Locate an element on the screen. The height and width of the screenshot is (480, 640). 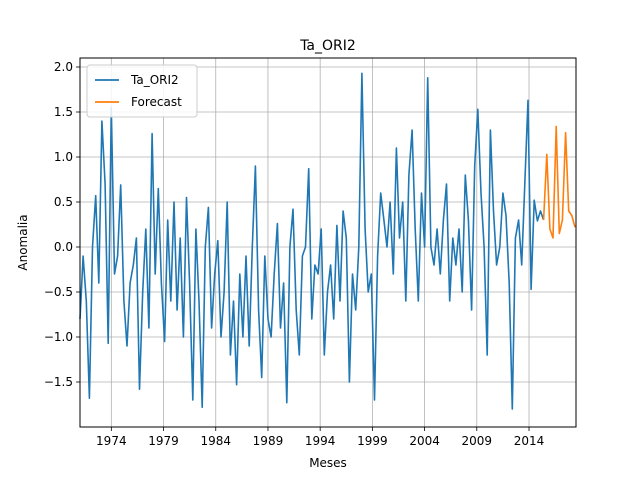
series-line-forecast is located at coordinates (559, 182).